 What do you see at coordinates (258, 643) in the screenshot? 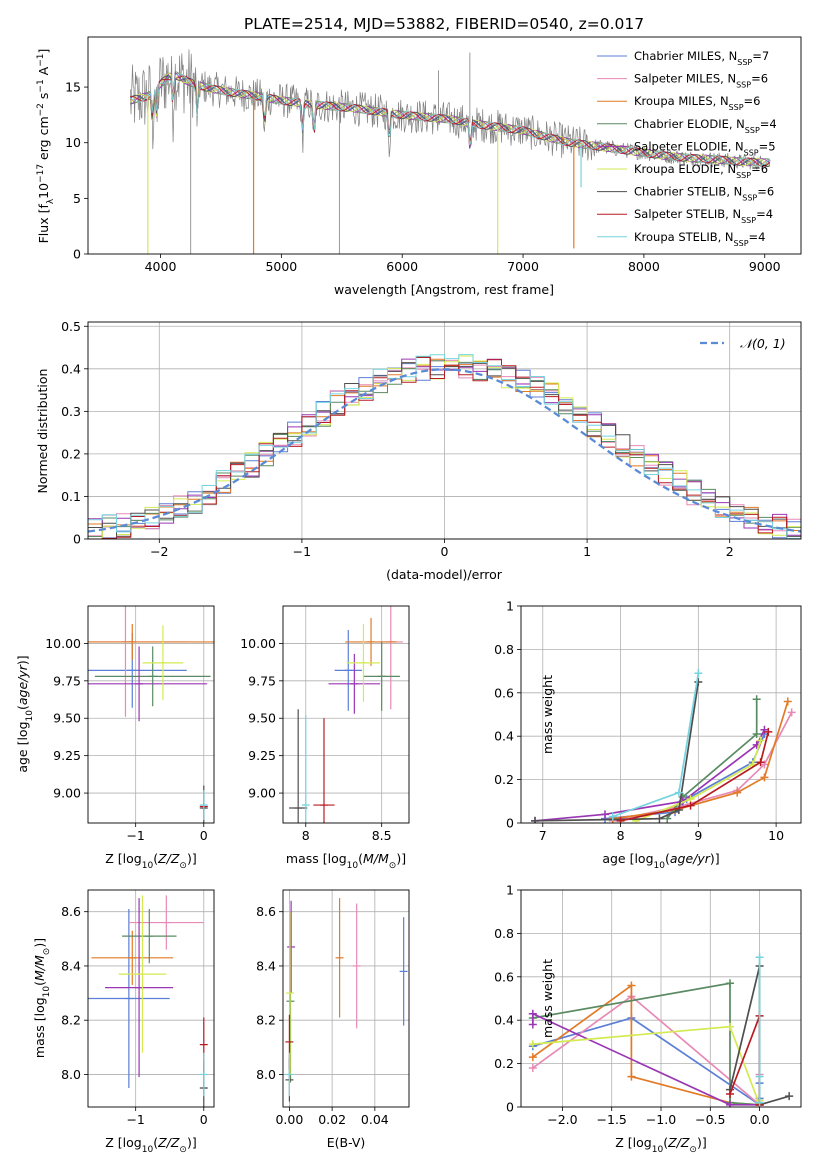
I see `y-tick-label: 10.00` at bounding box center [258, 643].